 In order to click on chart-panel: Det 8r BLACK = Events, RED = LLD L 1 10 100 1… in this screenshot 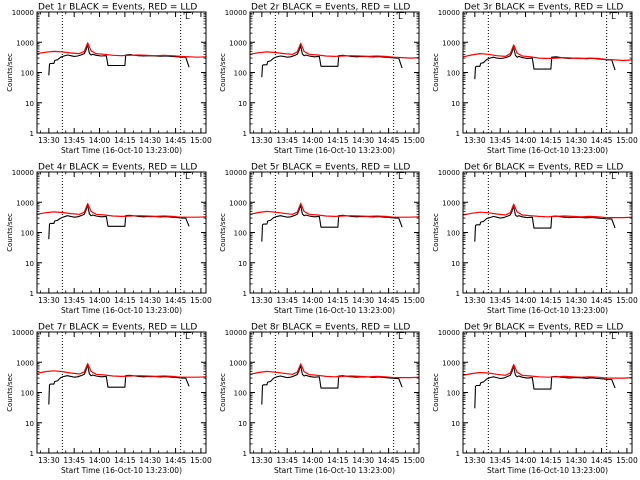, I will do `click(319, 400)`.